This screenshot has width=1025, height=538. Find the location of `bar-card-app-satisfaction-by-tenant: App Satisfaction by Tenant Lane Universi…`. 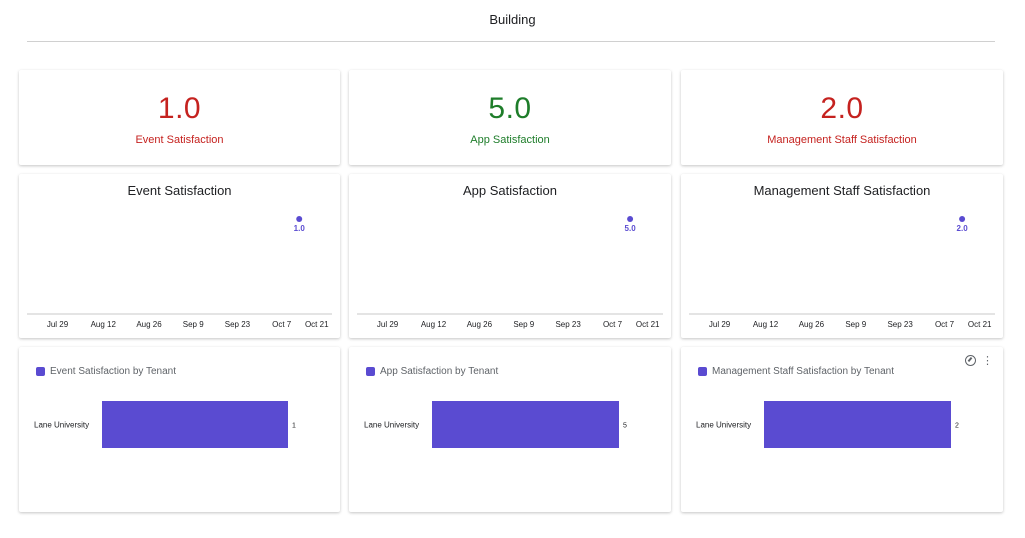

bar-card-app-satisfaction-by-tenant: App Satisfaction by Tenant Lane Universi… is located at coordinates (510, 429).